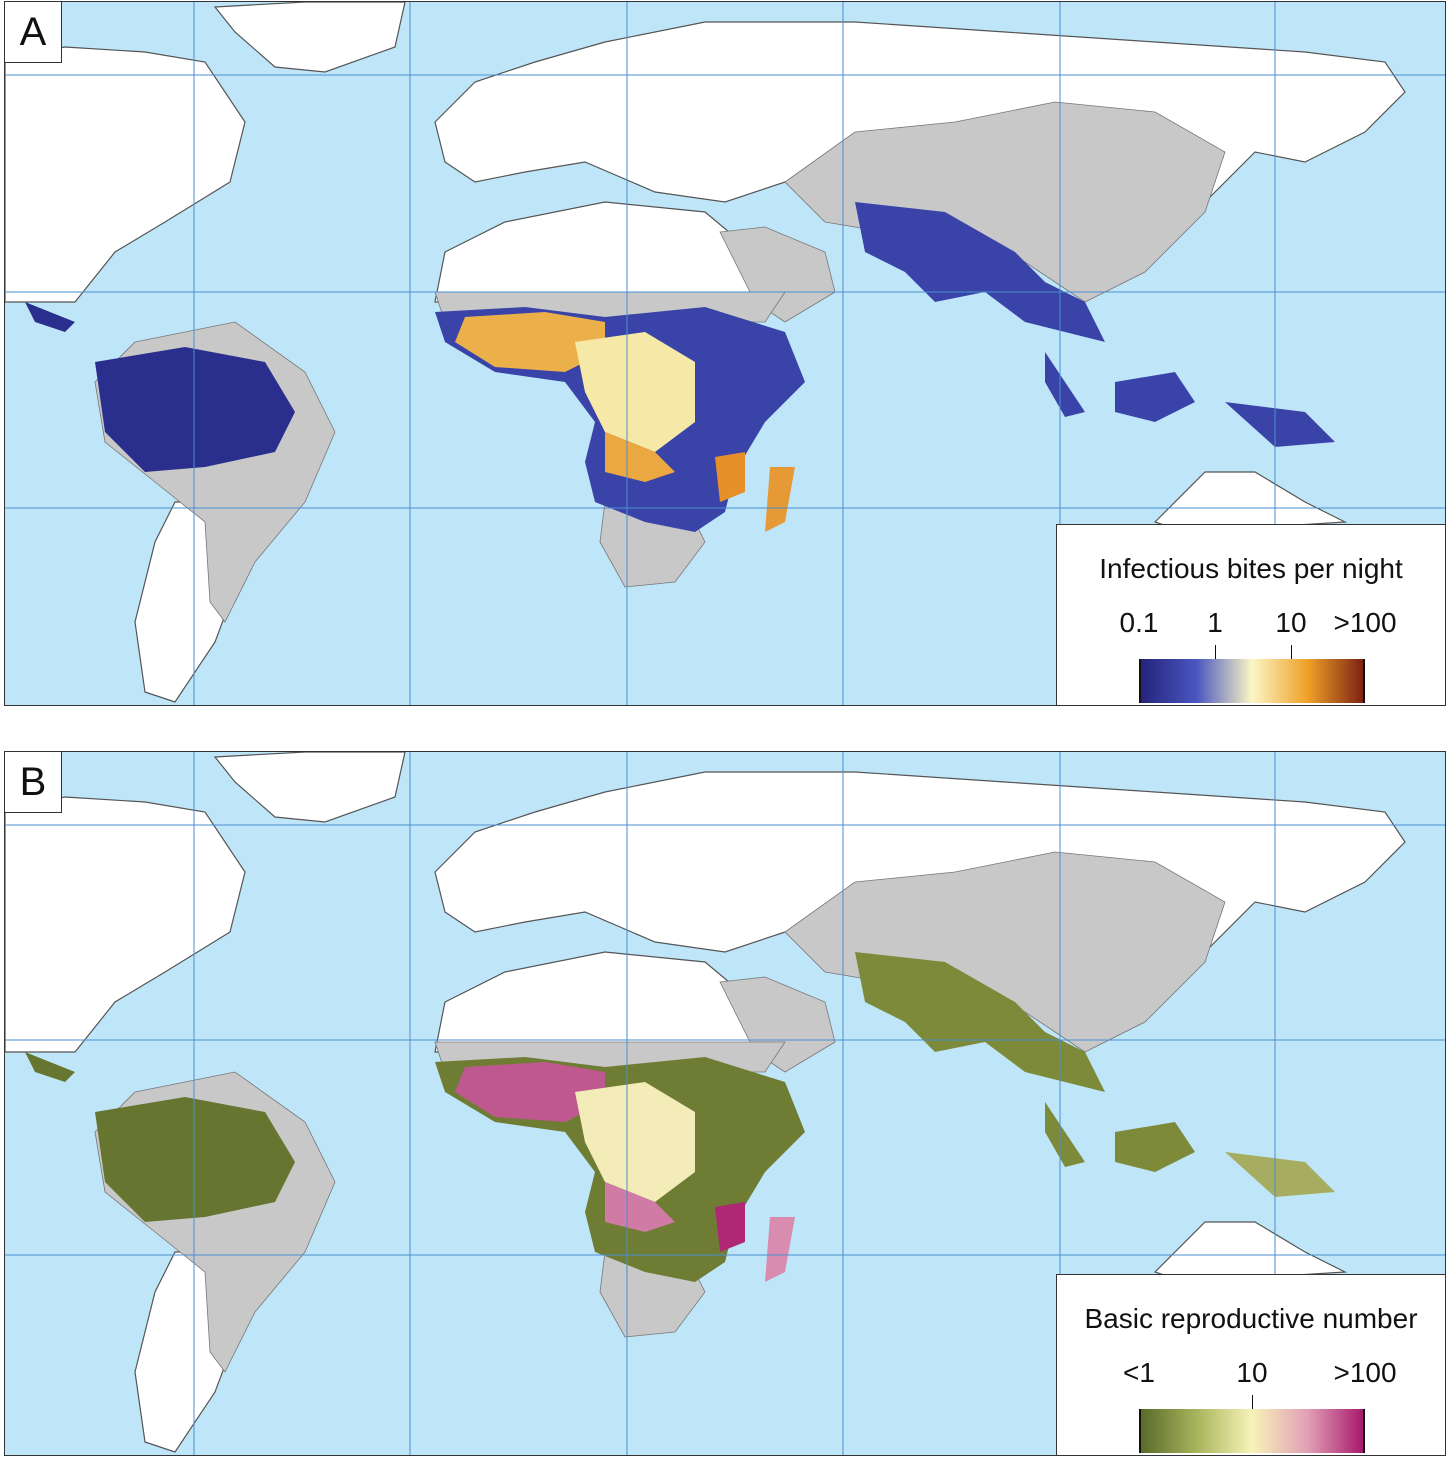  Describe the element at coordinates (1251, 1318) in the screenshot. I see `legend-title: Basic reproductive number` at that location.